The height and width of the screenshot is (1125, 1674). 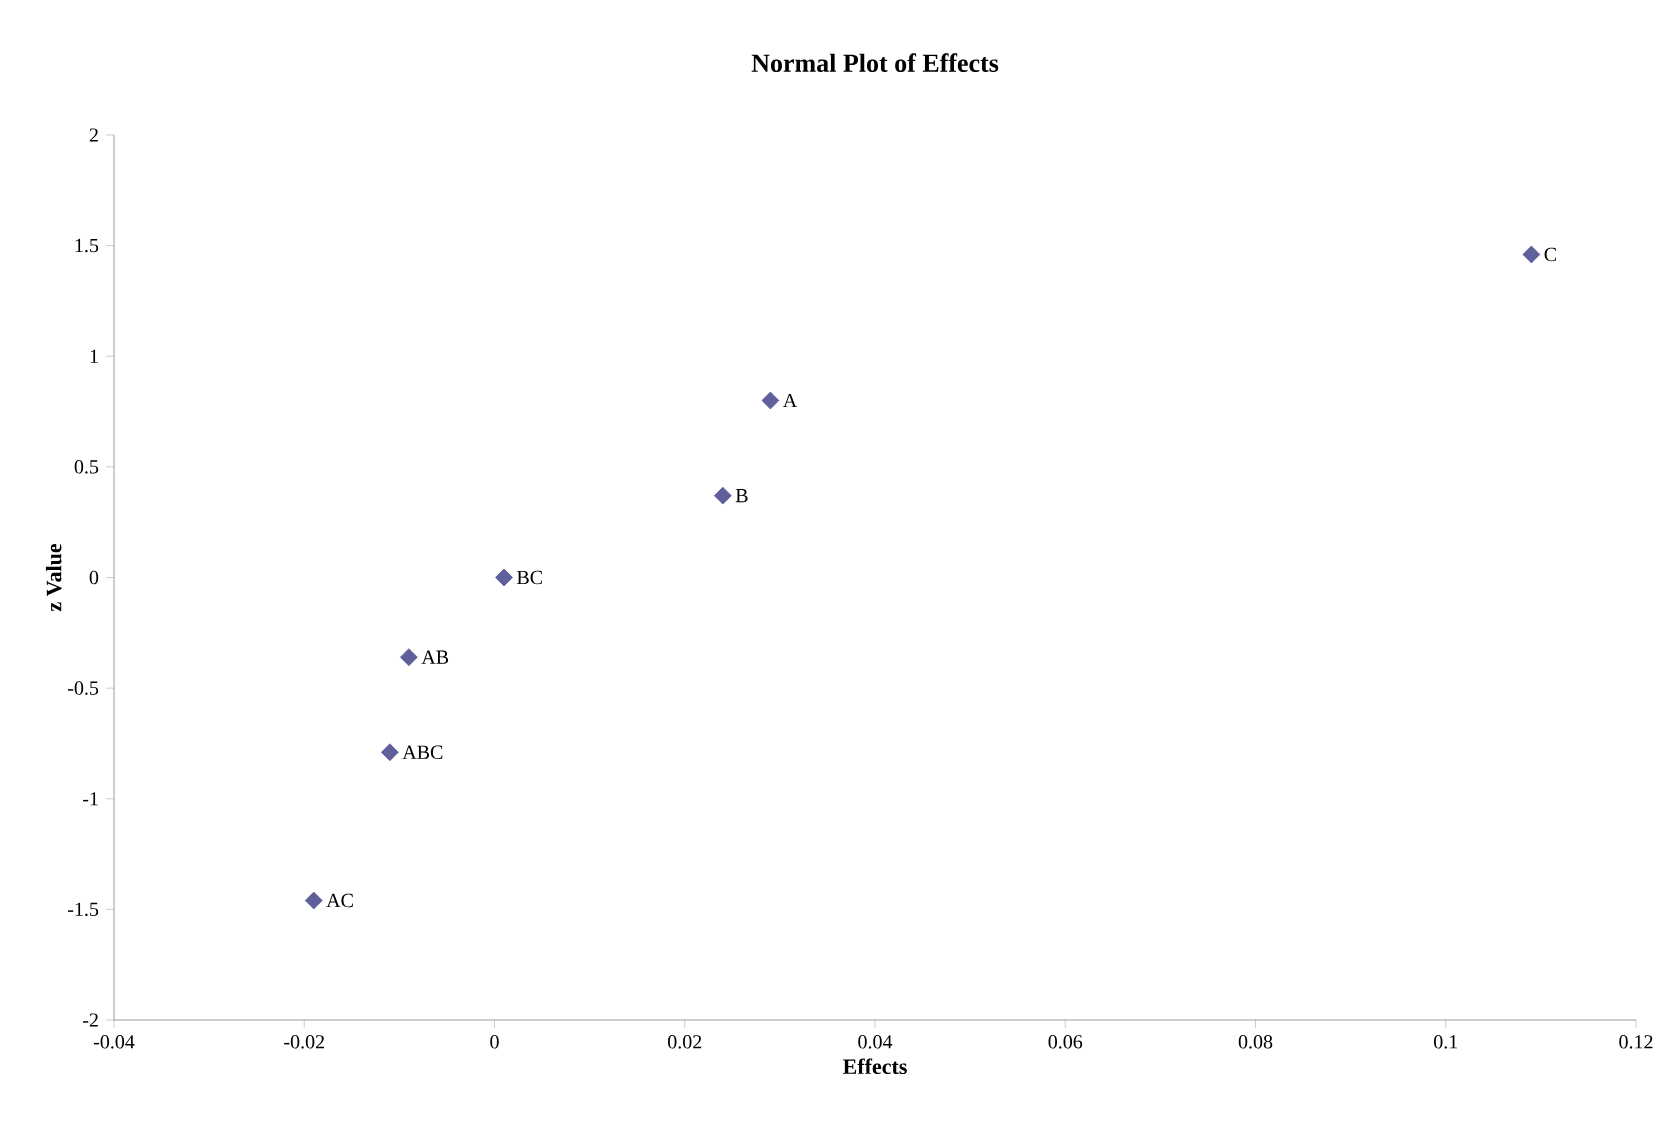 I want to click on annotation: B, so click(x=741, y=496).